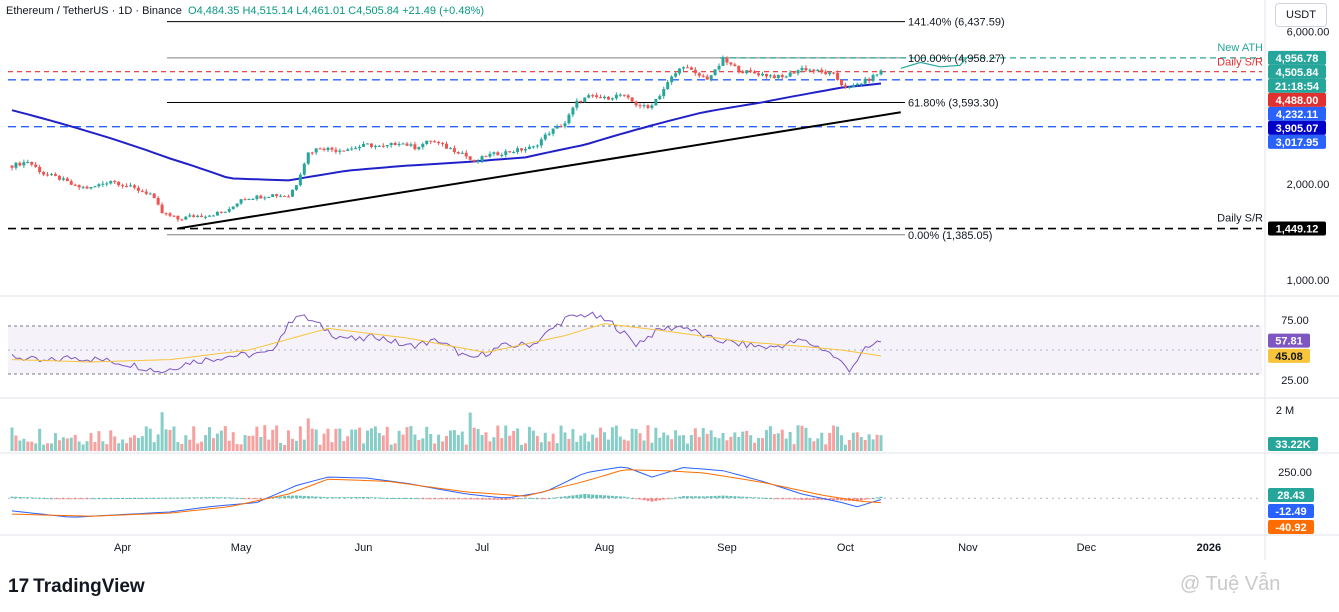 The width and height of the screenshot is (1339, 612). What do you see at coordinates (1289, 340) in the screenshot?
I see `rsi-value-badge` at bounding box center [1289, 340].